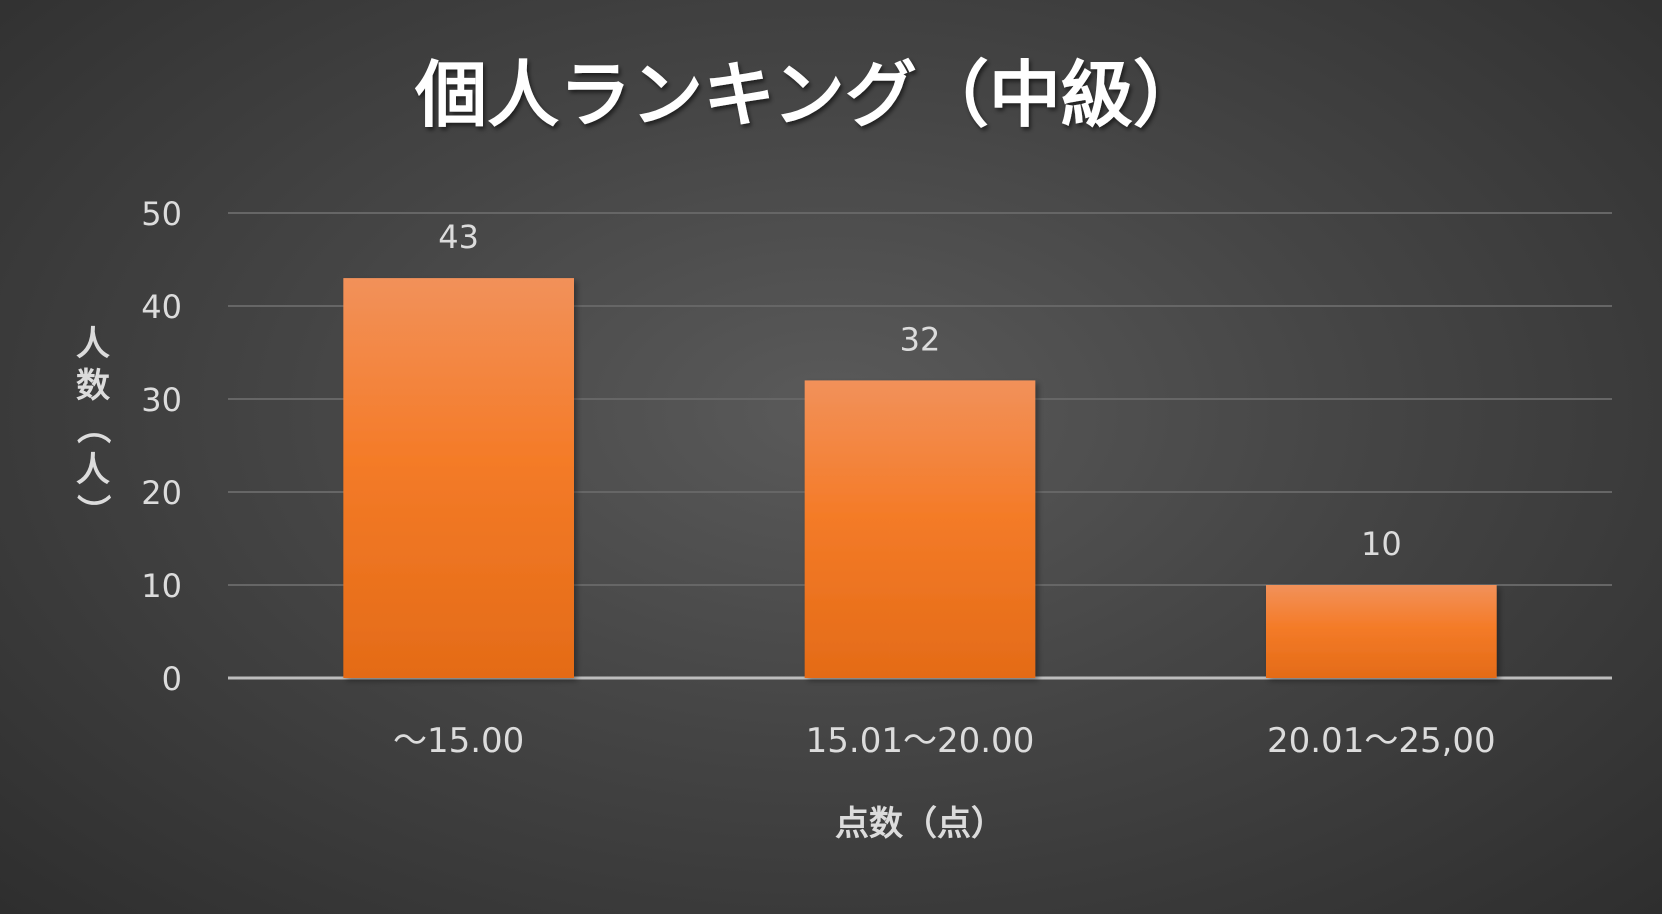 The height and width of the screenshot is (914, 1662). I want to click on y-axis-title: 人数（人）, so click(92, 426).